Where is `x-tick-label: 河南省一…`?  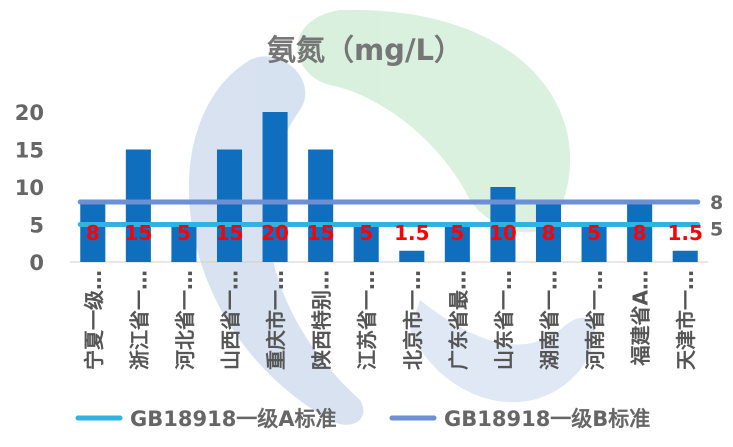
x-tick-label: 河南省一… is located at coordinates (595, 320).